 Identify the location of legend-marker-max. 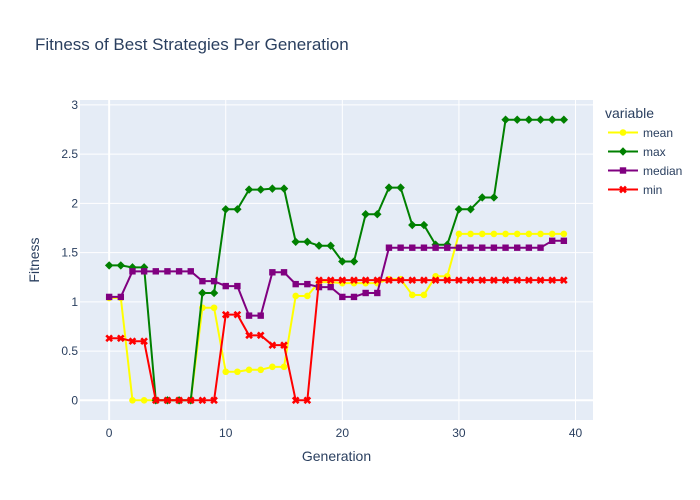
(623, 151).